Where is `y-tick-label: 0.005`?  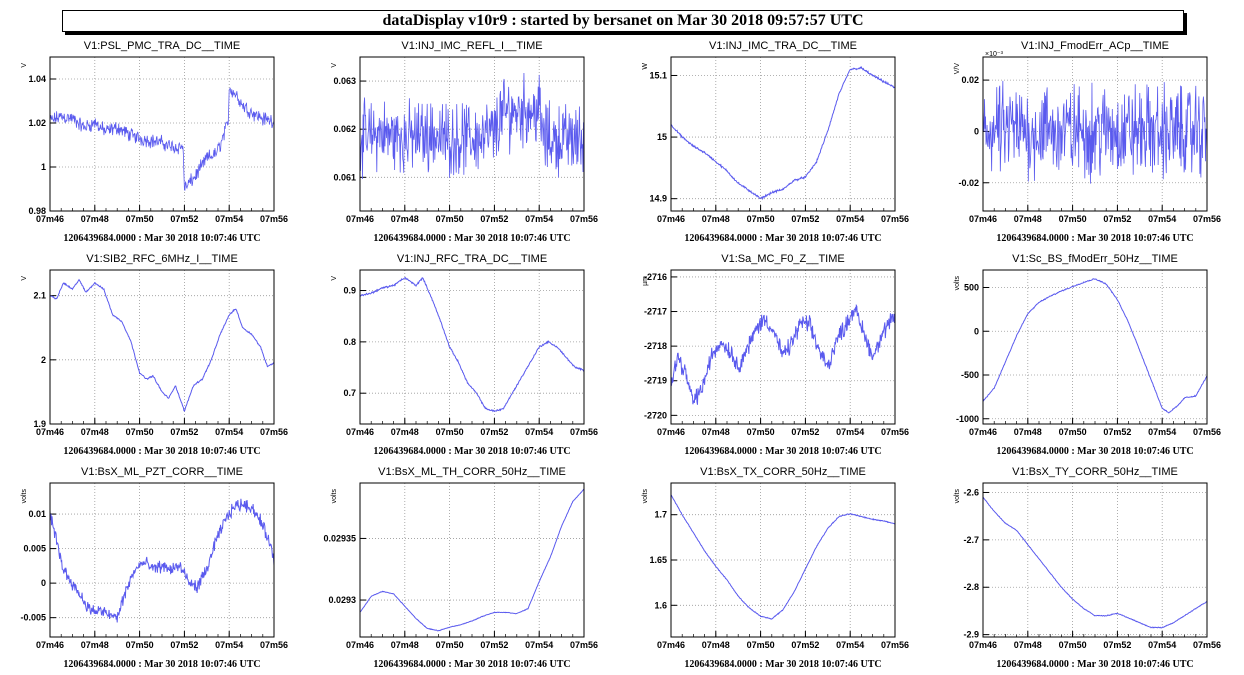
y-tick-label: 0.005 is located at coordinates (34, 549).